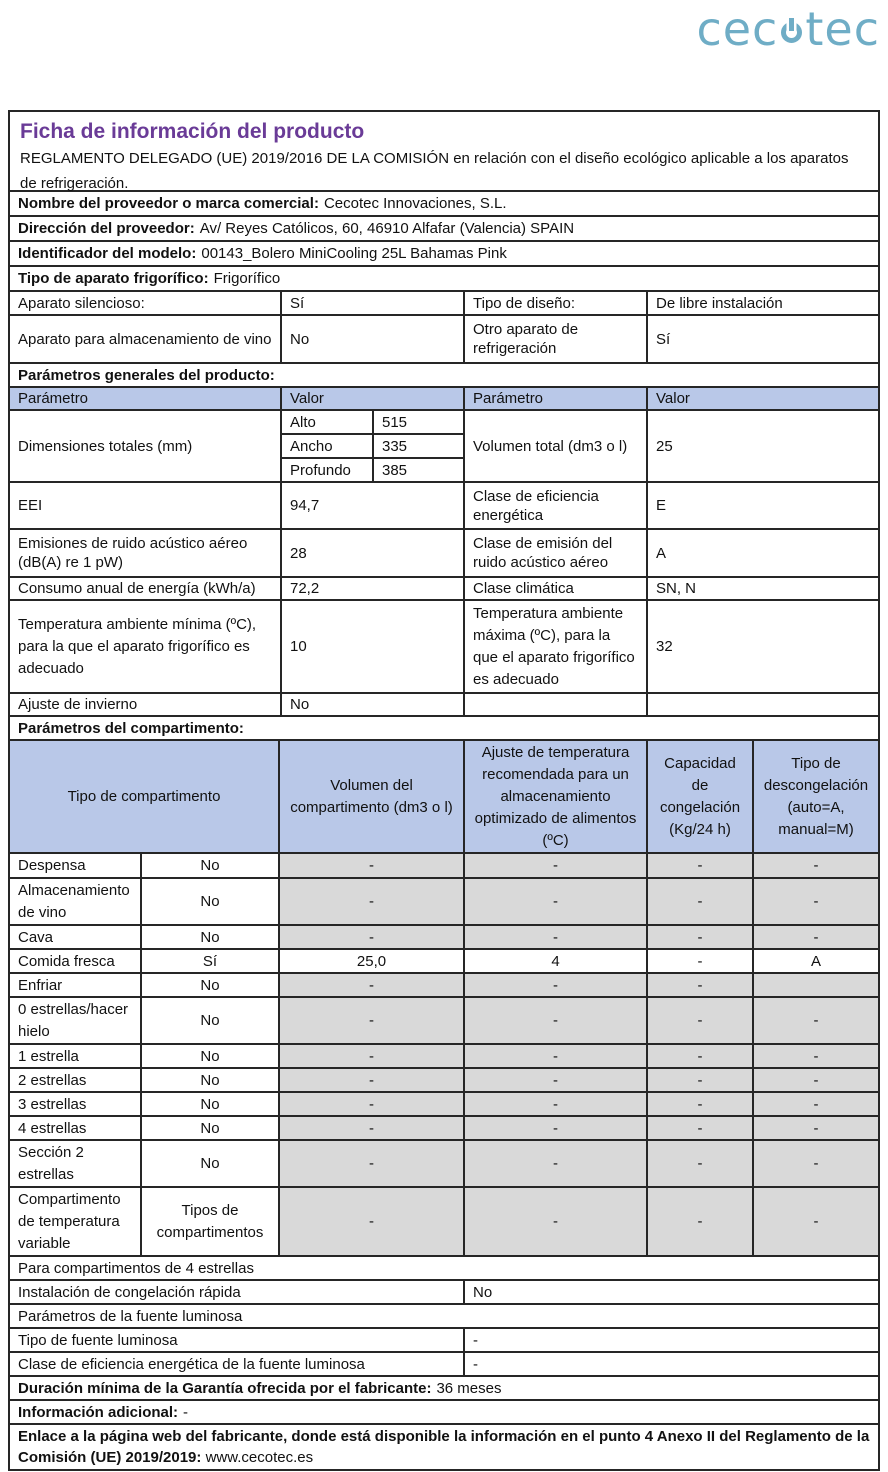 The image size is (888, 1472). I want to click on dim-ancho-label: Ancho, so click(328, 446).